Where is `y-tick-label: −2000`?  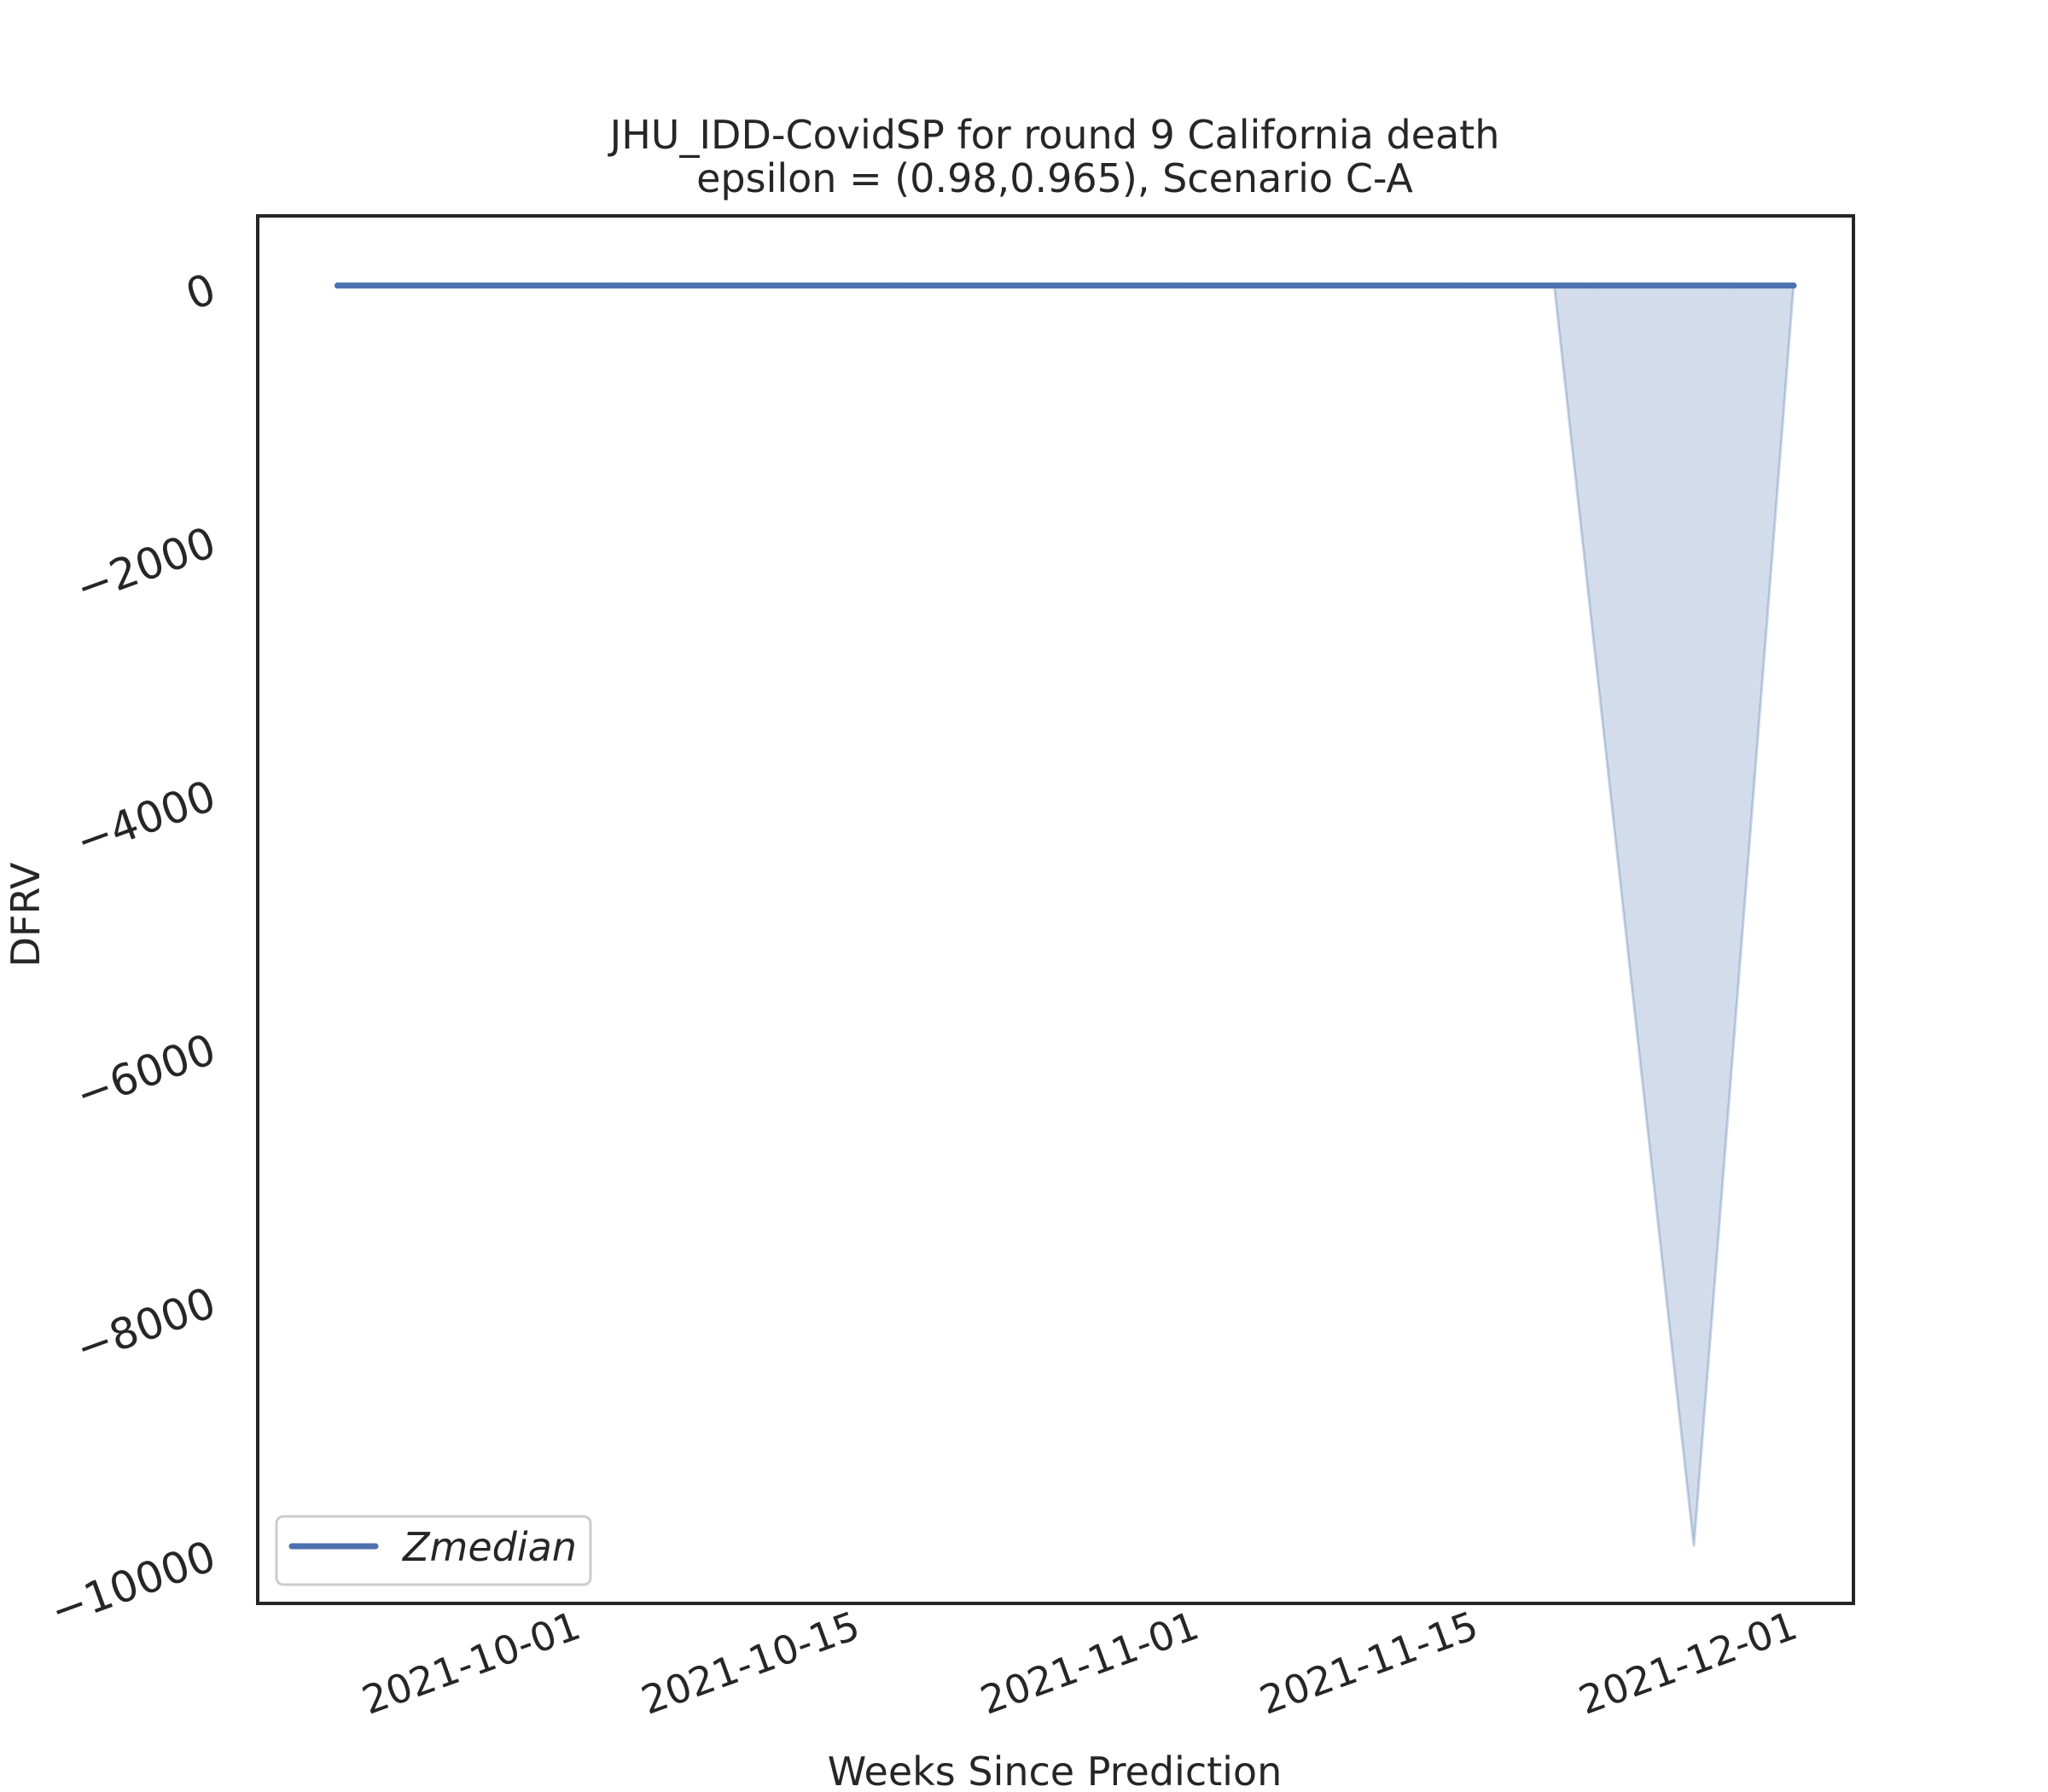 y-tick-label: −2000 is located at coordinates (145, 565).